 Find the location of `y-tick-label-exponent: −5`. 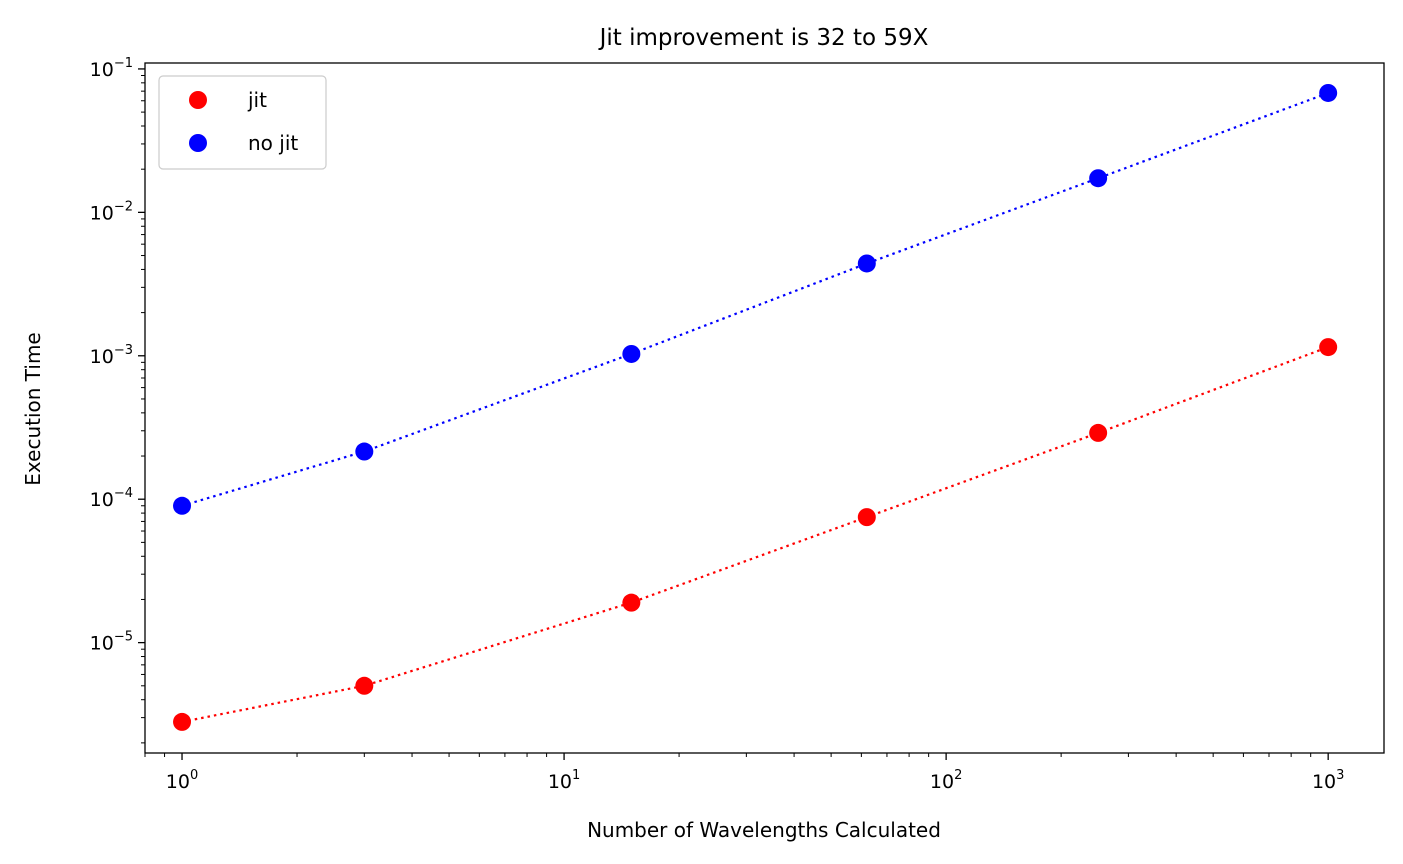

y-tick-label-exponent: −5 is located at coordinates (123, 637).